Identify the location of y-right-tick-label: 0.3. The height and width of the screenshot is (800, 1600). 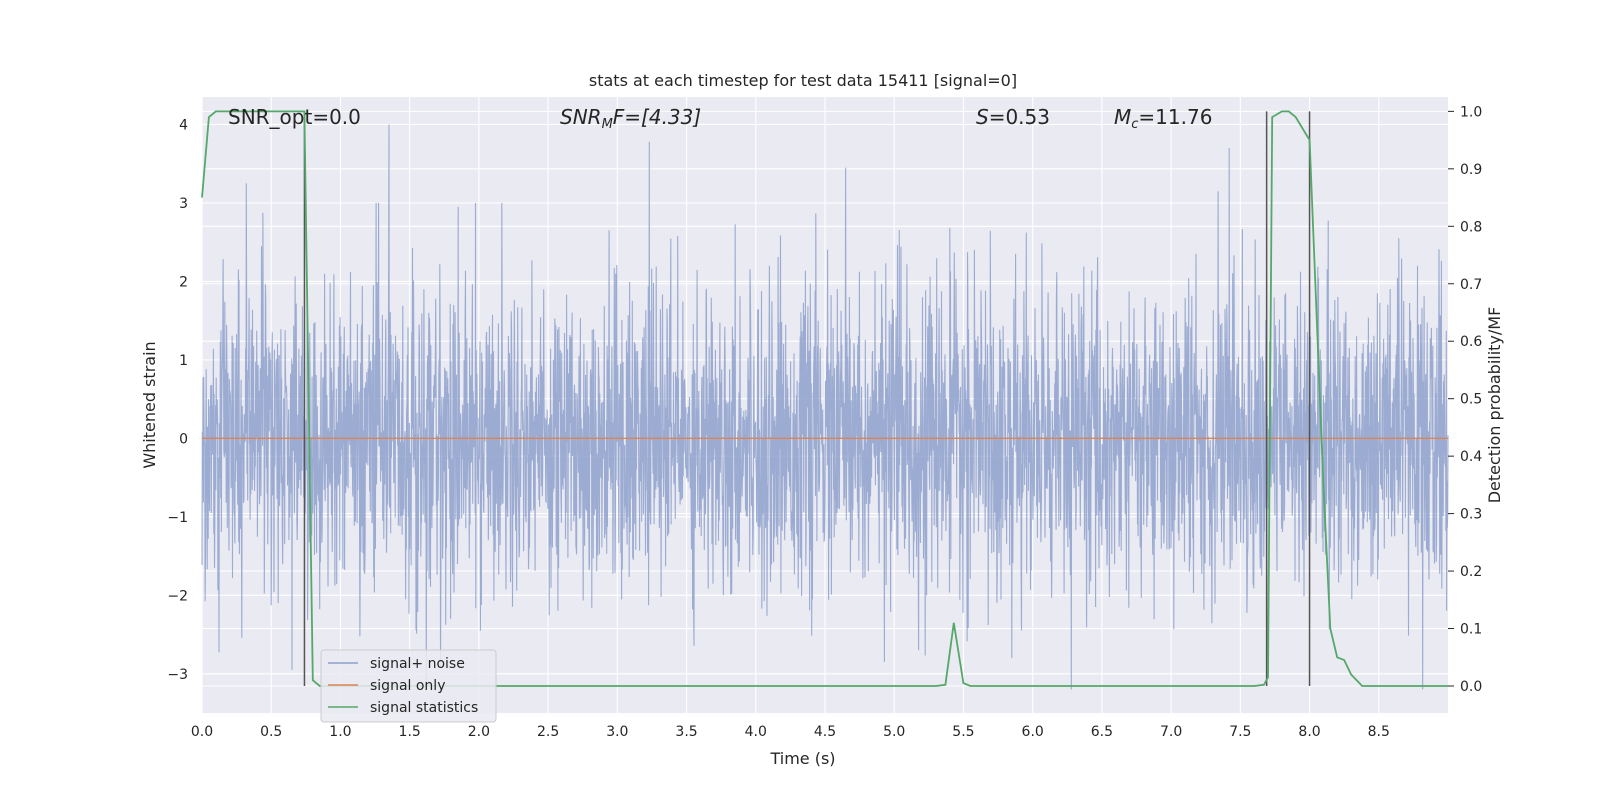
(1471, 515).